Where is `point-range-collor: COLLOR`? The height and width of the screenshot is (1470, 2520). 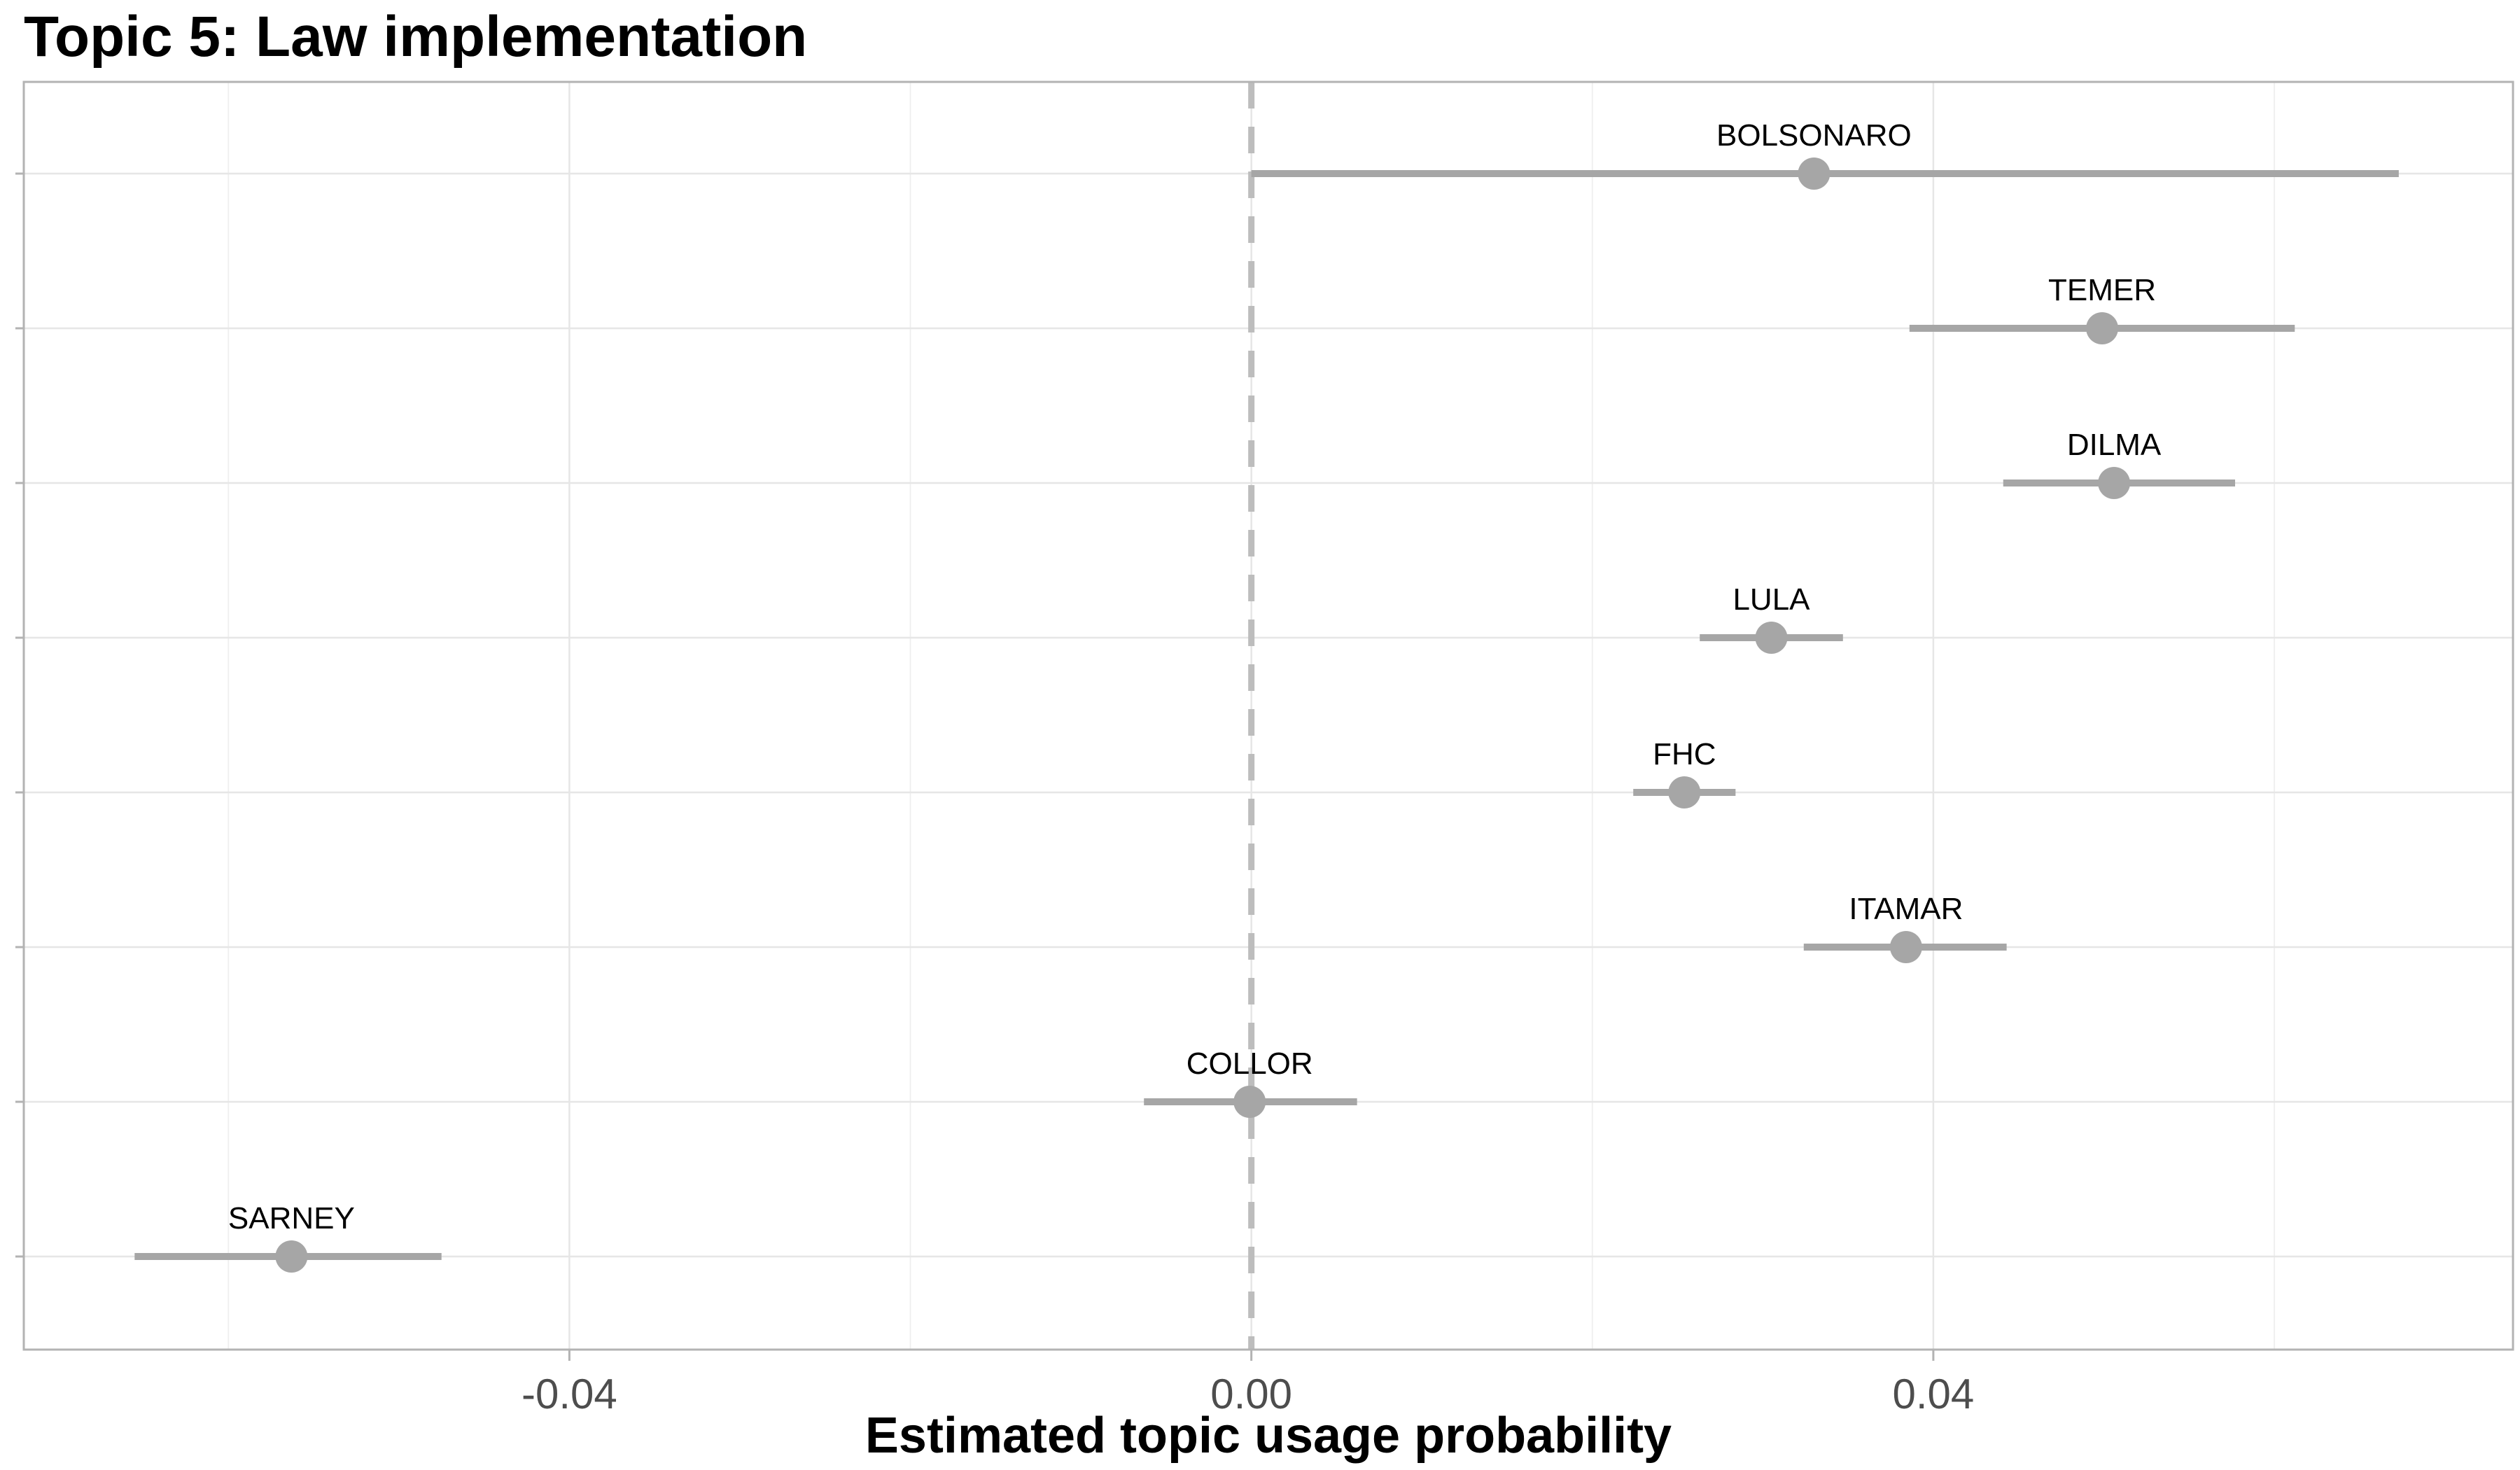
point-range-collor: COLLOR is located at coordinates (1250, 1082).